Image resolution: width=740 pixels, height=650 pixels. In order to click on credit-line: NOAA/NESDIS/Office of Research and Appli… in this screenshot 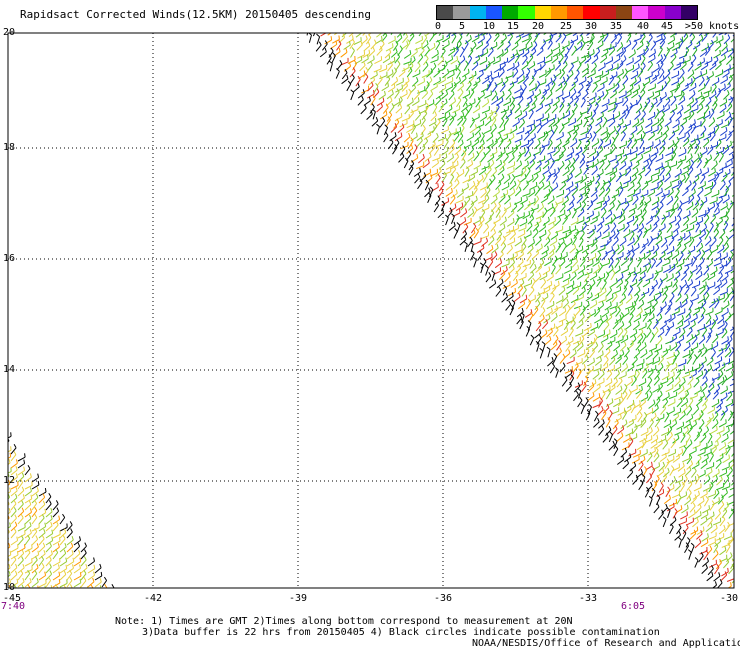, I will do `click(606, 643)`.